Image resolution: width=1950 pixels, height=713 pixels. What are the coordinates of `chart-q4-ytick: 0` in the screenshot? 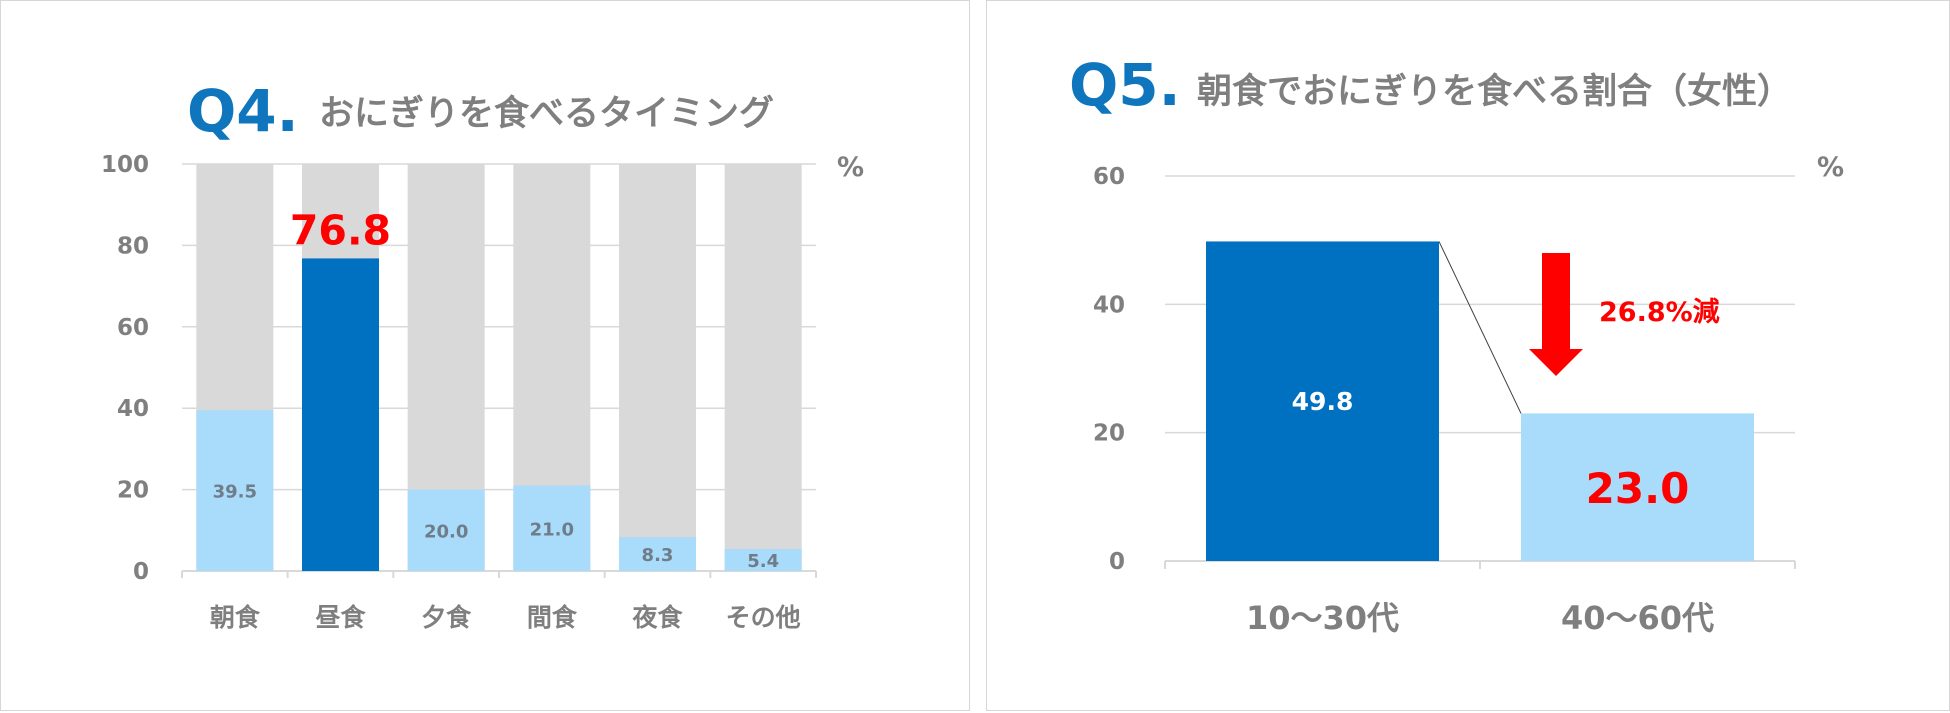 It's located at (141, 572).